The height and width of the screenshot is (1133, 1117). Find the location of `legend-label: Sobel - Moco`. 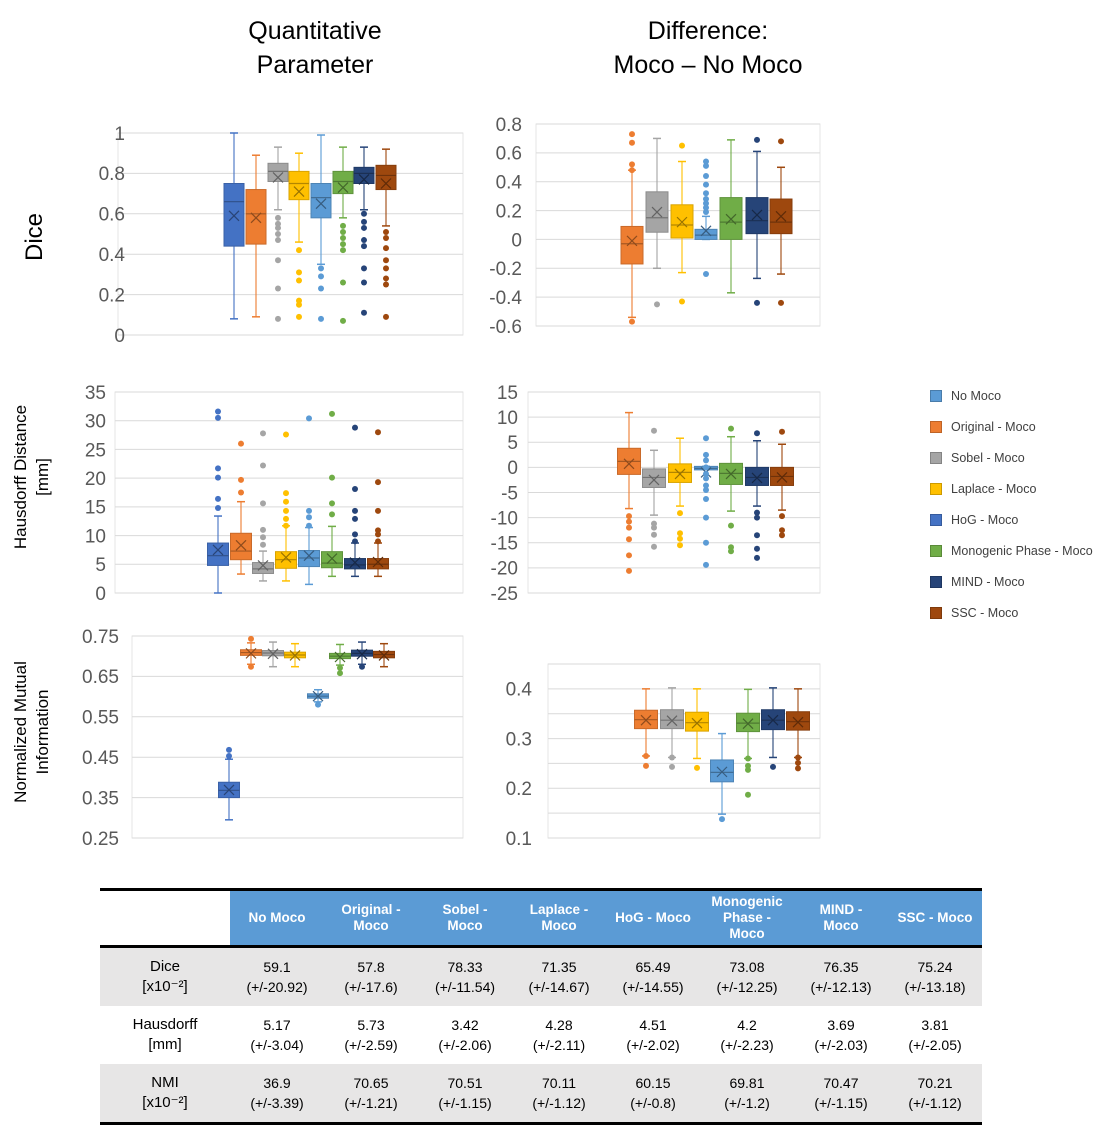

legend-label: Sobel - Moco is located at coordinates (988, 457).